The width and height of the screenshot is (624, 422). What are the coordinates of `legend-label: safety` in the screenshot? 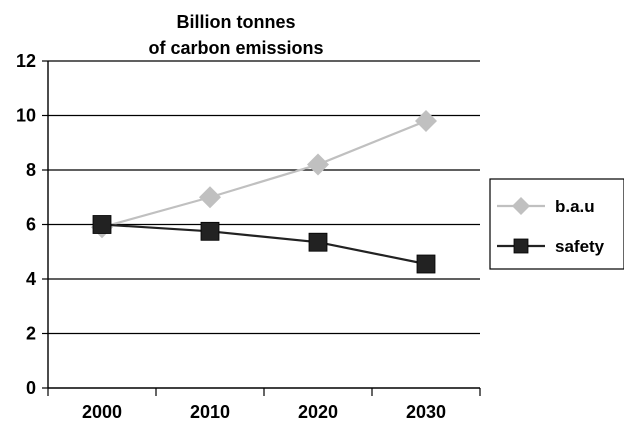 It's located at (580, 246).